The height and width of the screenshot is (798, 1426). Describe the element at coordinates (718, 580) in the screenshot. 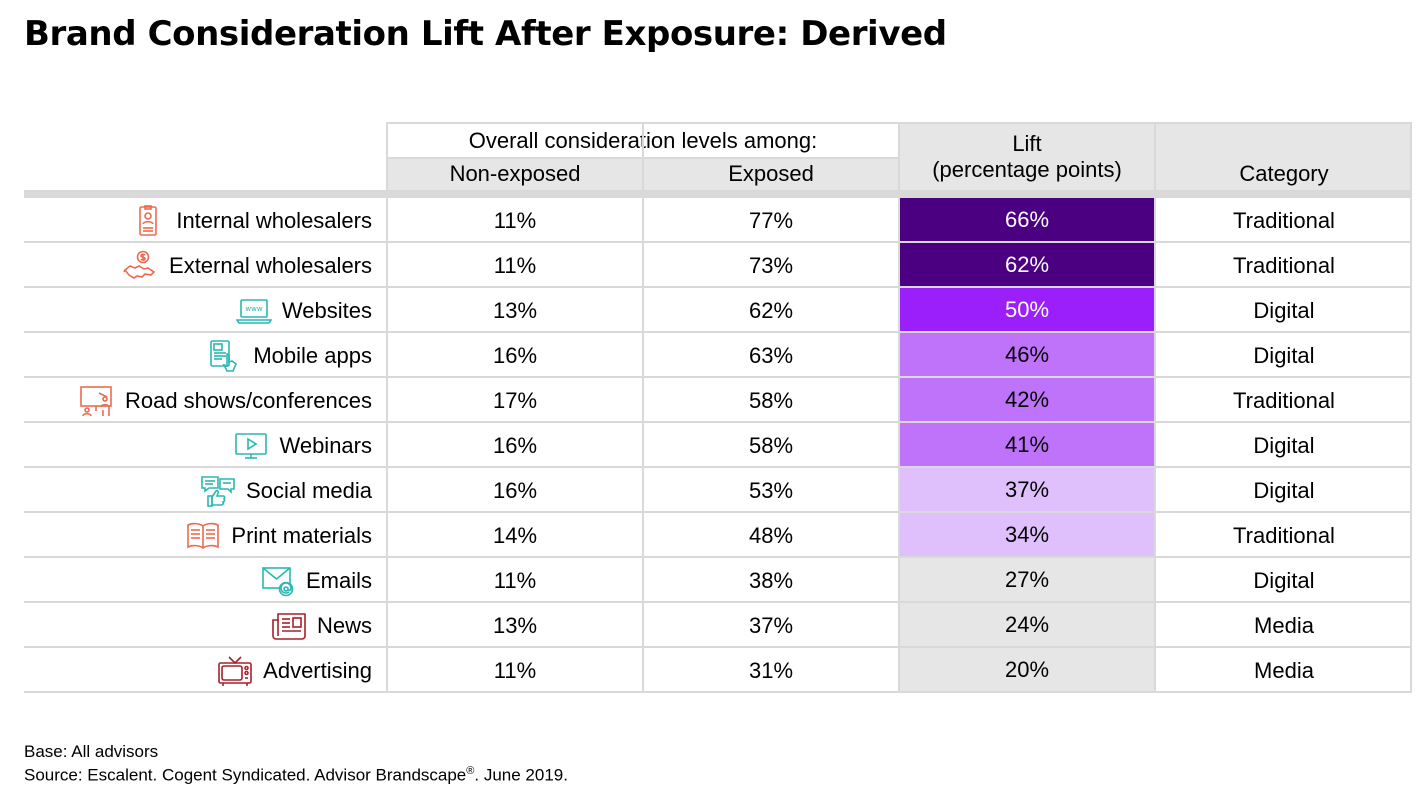

I see `table-row: Emails 11% 38% 27% Digital` at that location.